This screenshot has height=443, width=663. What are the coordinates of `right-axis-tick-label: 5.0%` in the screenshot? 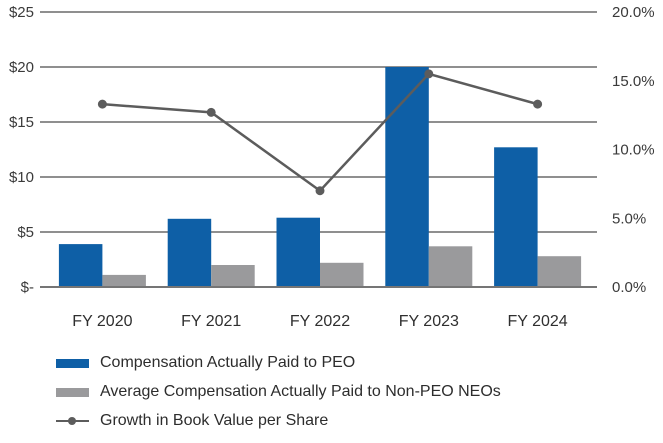 It's located at (629, 218).